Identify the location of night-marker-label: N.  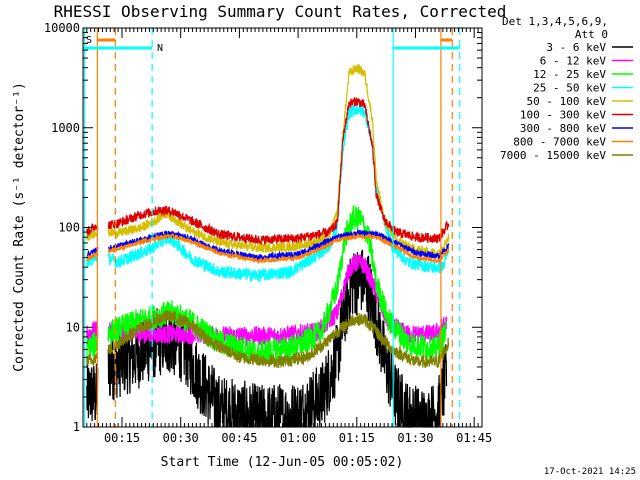
(160, 48).